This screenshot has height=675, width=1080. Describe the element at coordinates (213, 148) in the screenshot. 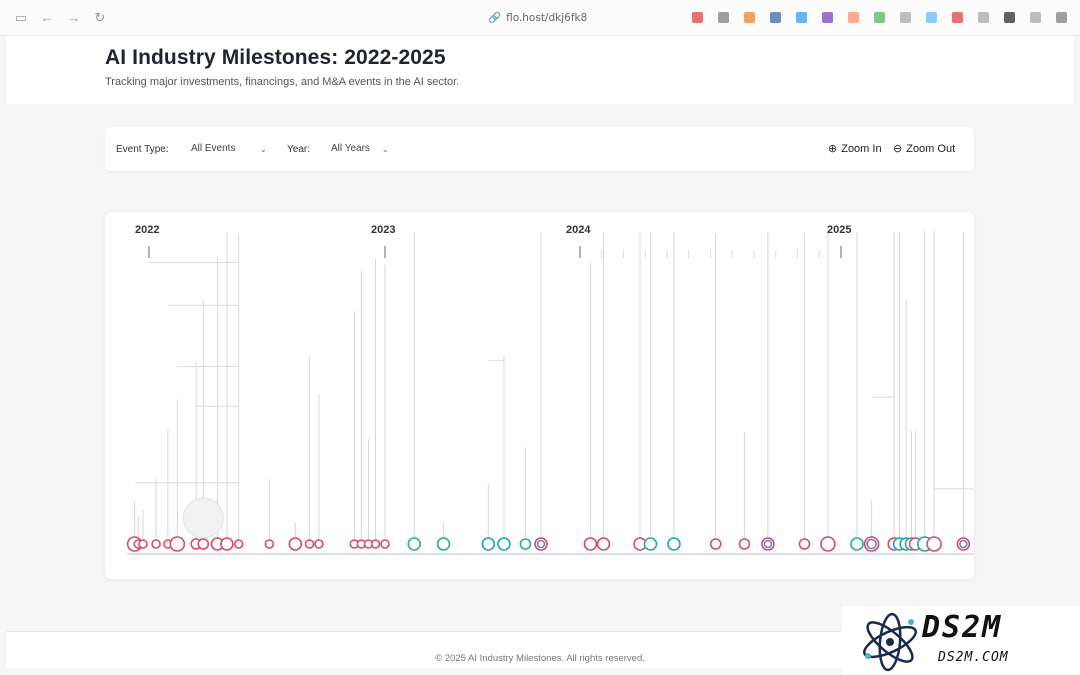

I see `event-type-value: All Events` at that location.